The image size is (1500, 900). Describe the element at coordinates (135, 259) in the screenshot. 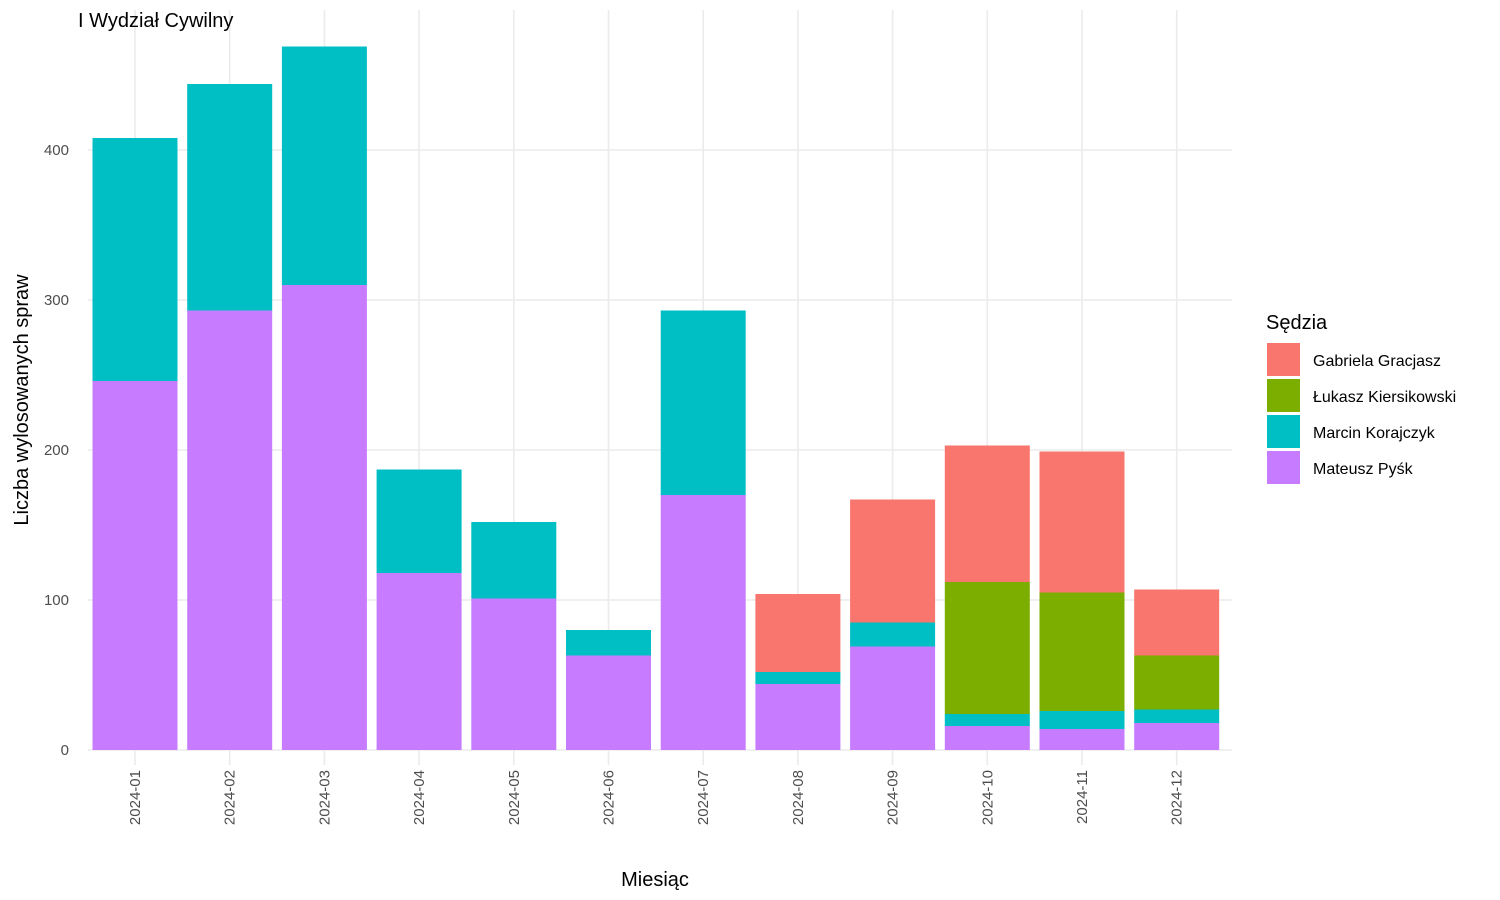

I see `bar-2024-01-marcin-korajczyk` at that location.